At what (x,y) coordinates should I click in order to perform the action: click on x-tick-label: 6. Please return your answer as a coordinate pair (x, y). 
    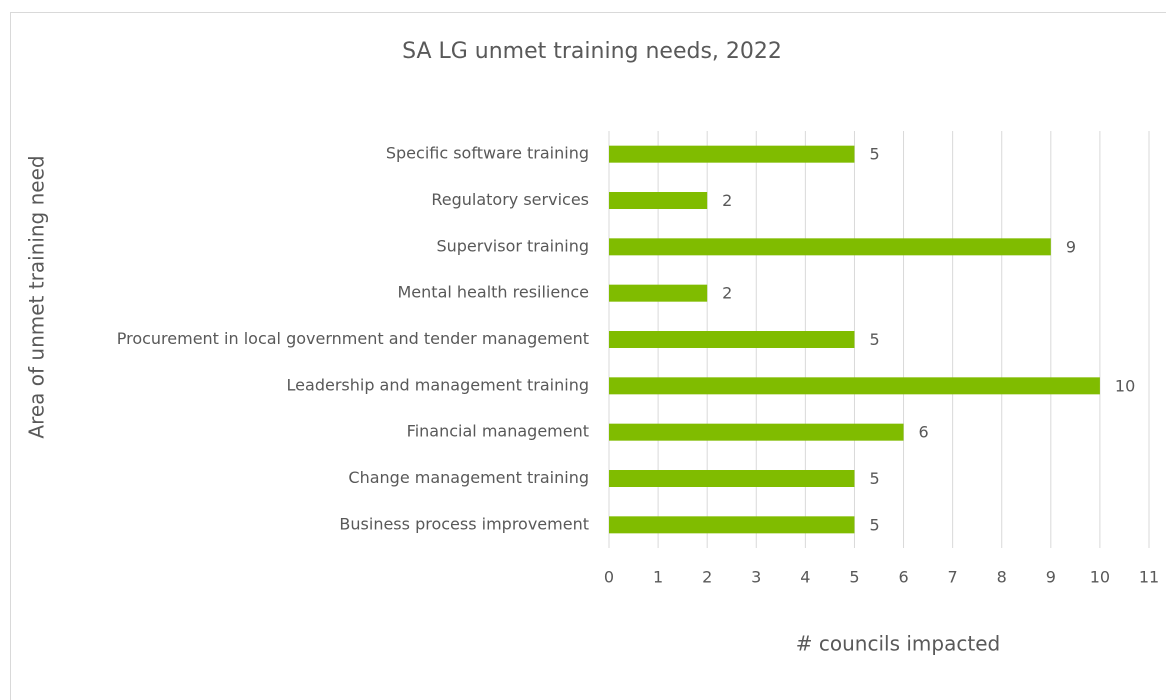
    Looking at the image, I should click on (903, 577).